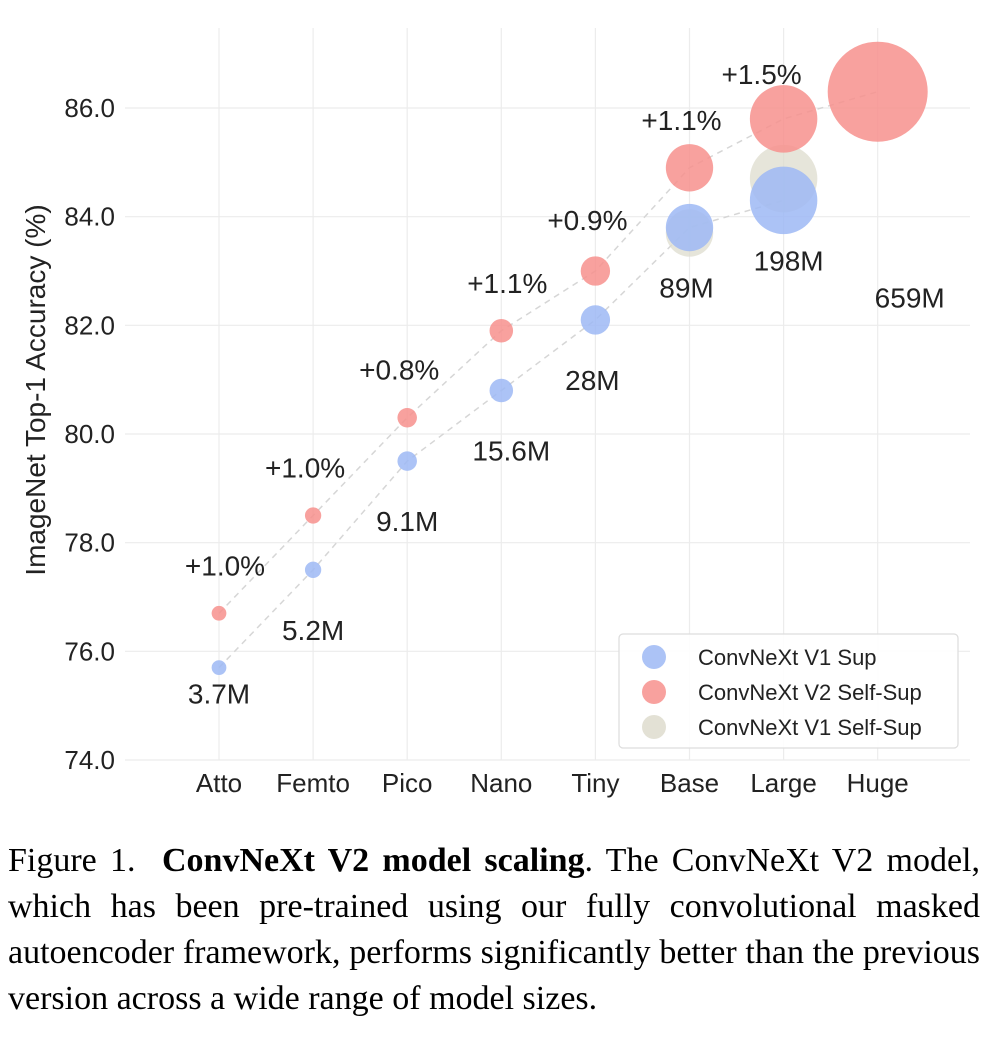 The height and width of the screenshot is (1042, 990). What do you see at coordinates (35, 389) in the screenshot?
I see `y-axis-title: ImageNet Top-1 Accuracy (%)` at bounding box center [35, 389].